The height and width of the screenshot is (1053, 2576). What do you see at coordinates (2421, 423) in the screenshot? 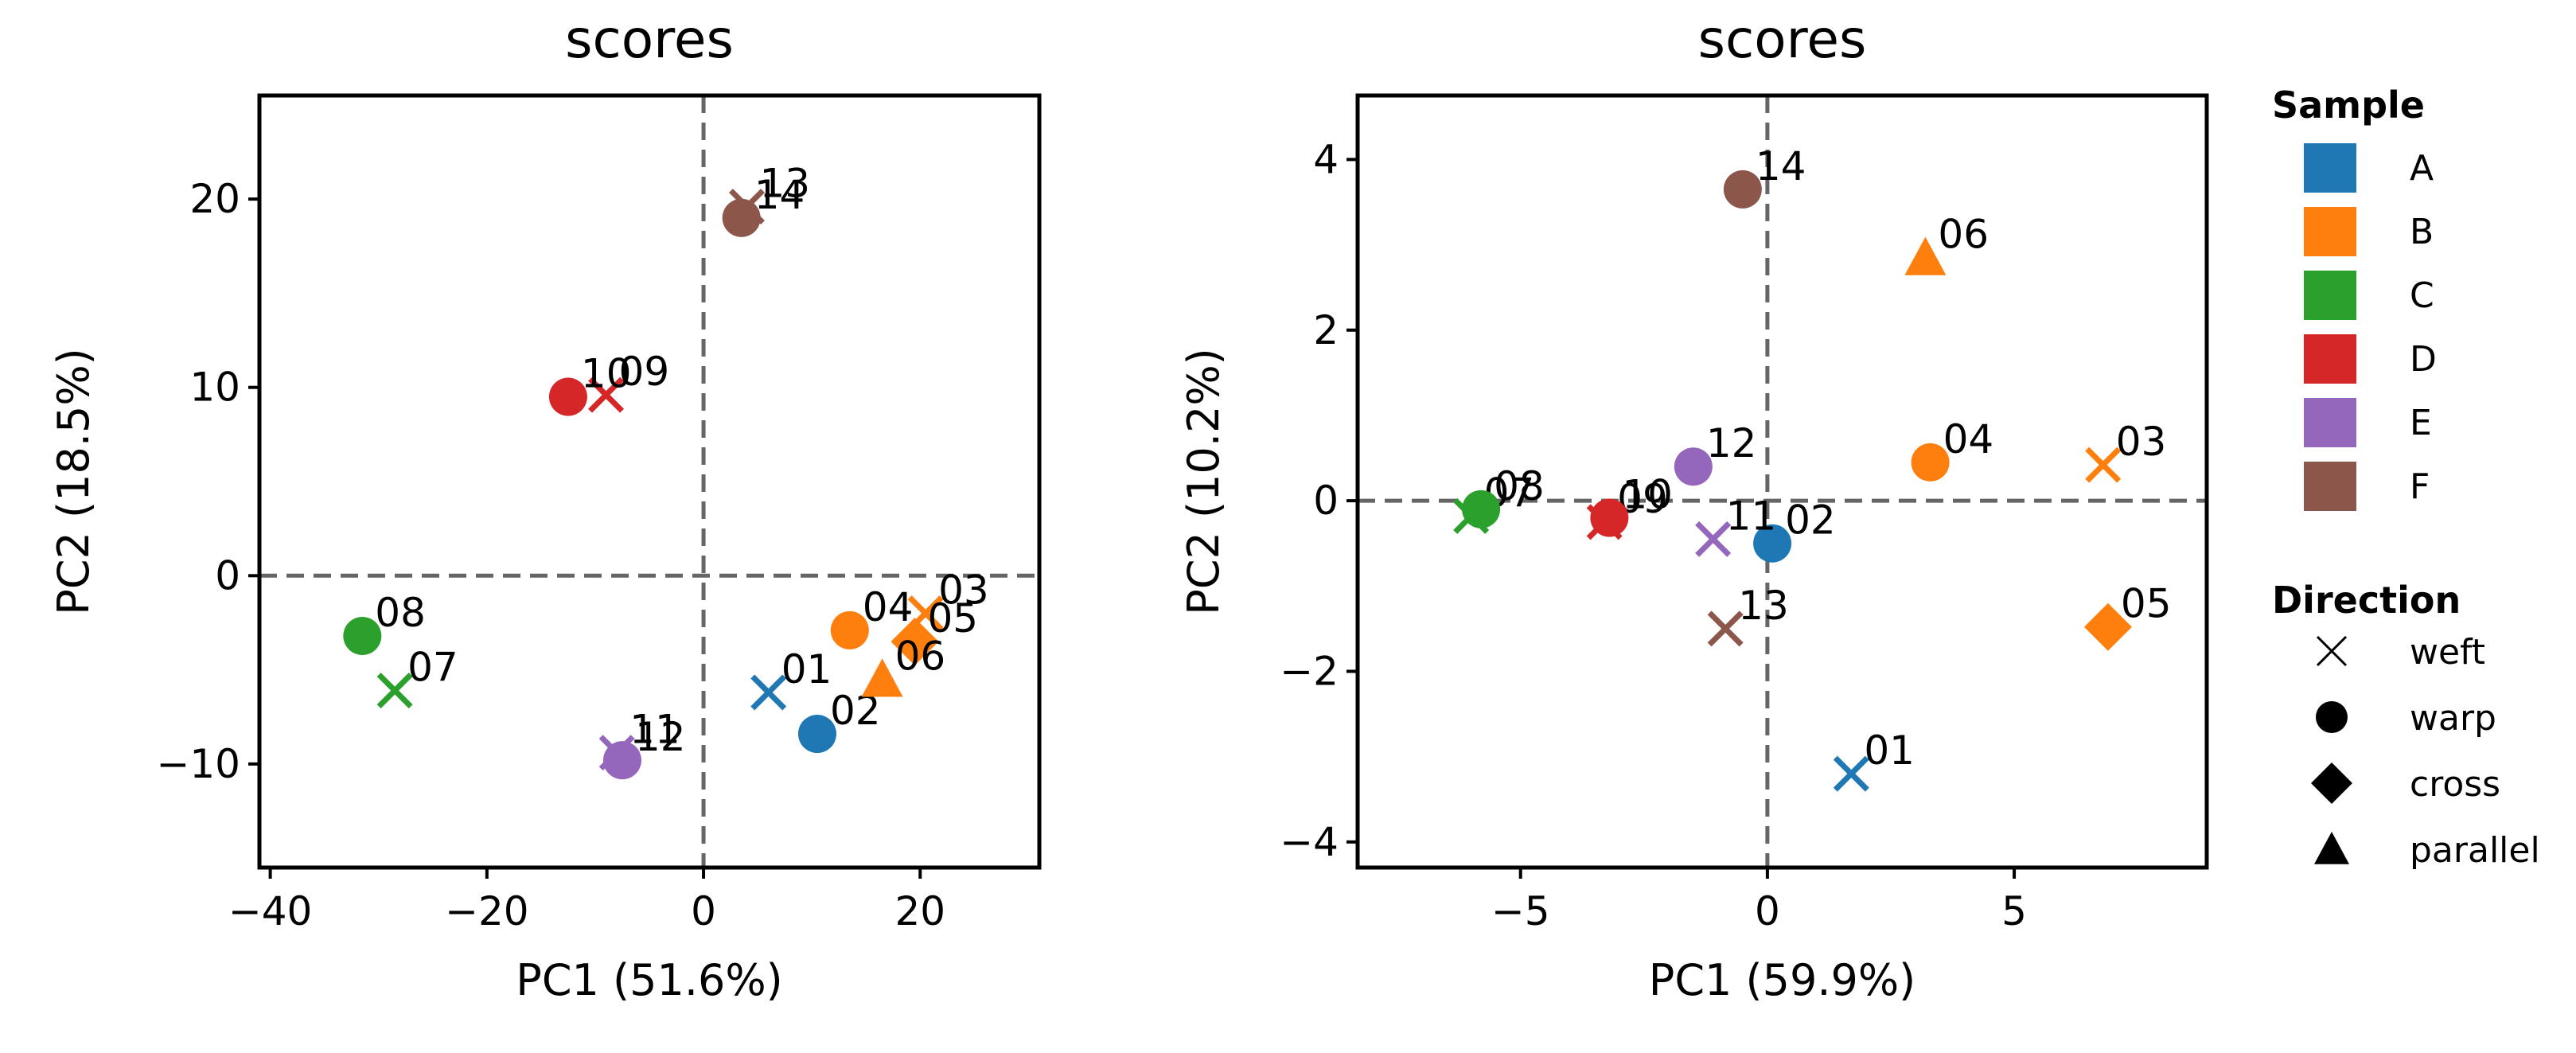
I see `legend-label-E: E` at bounding box center [2421, 423].